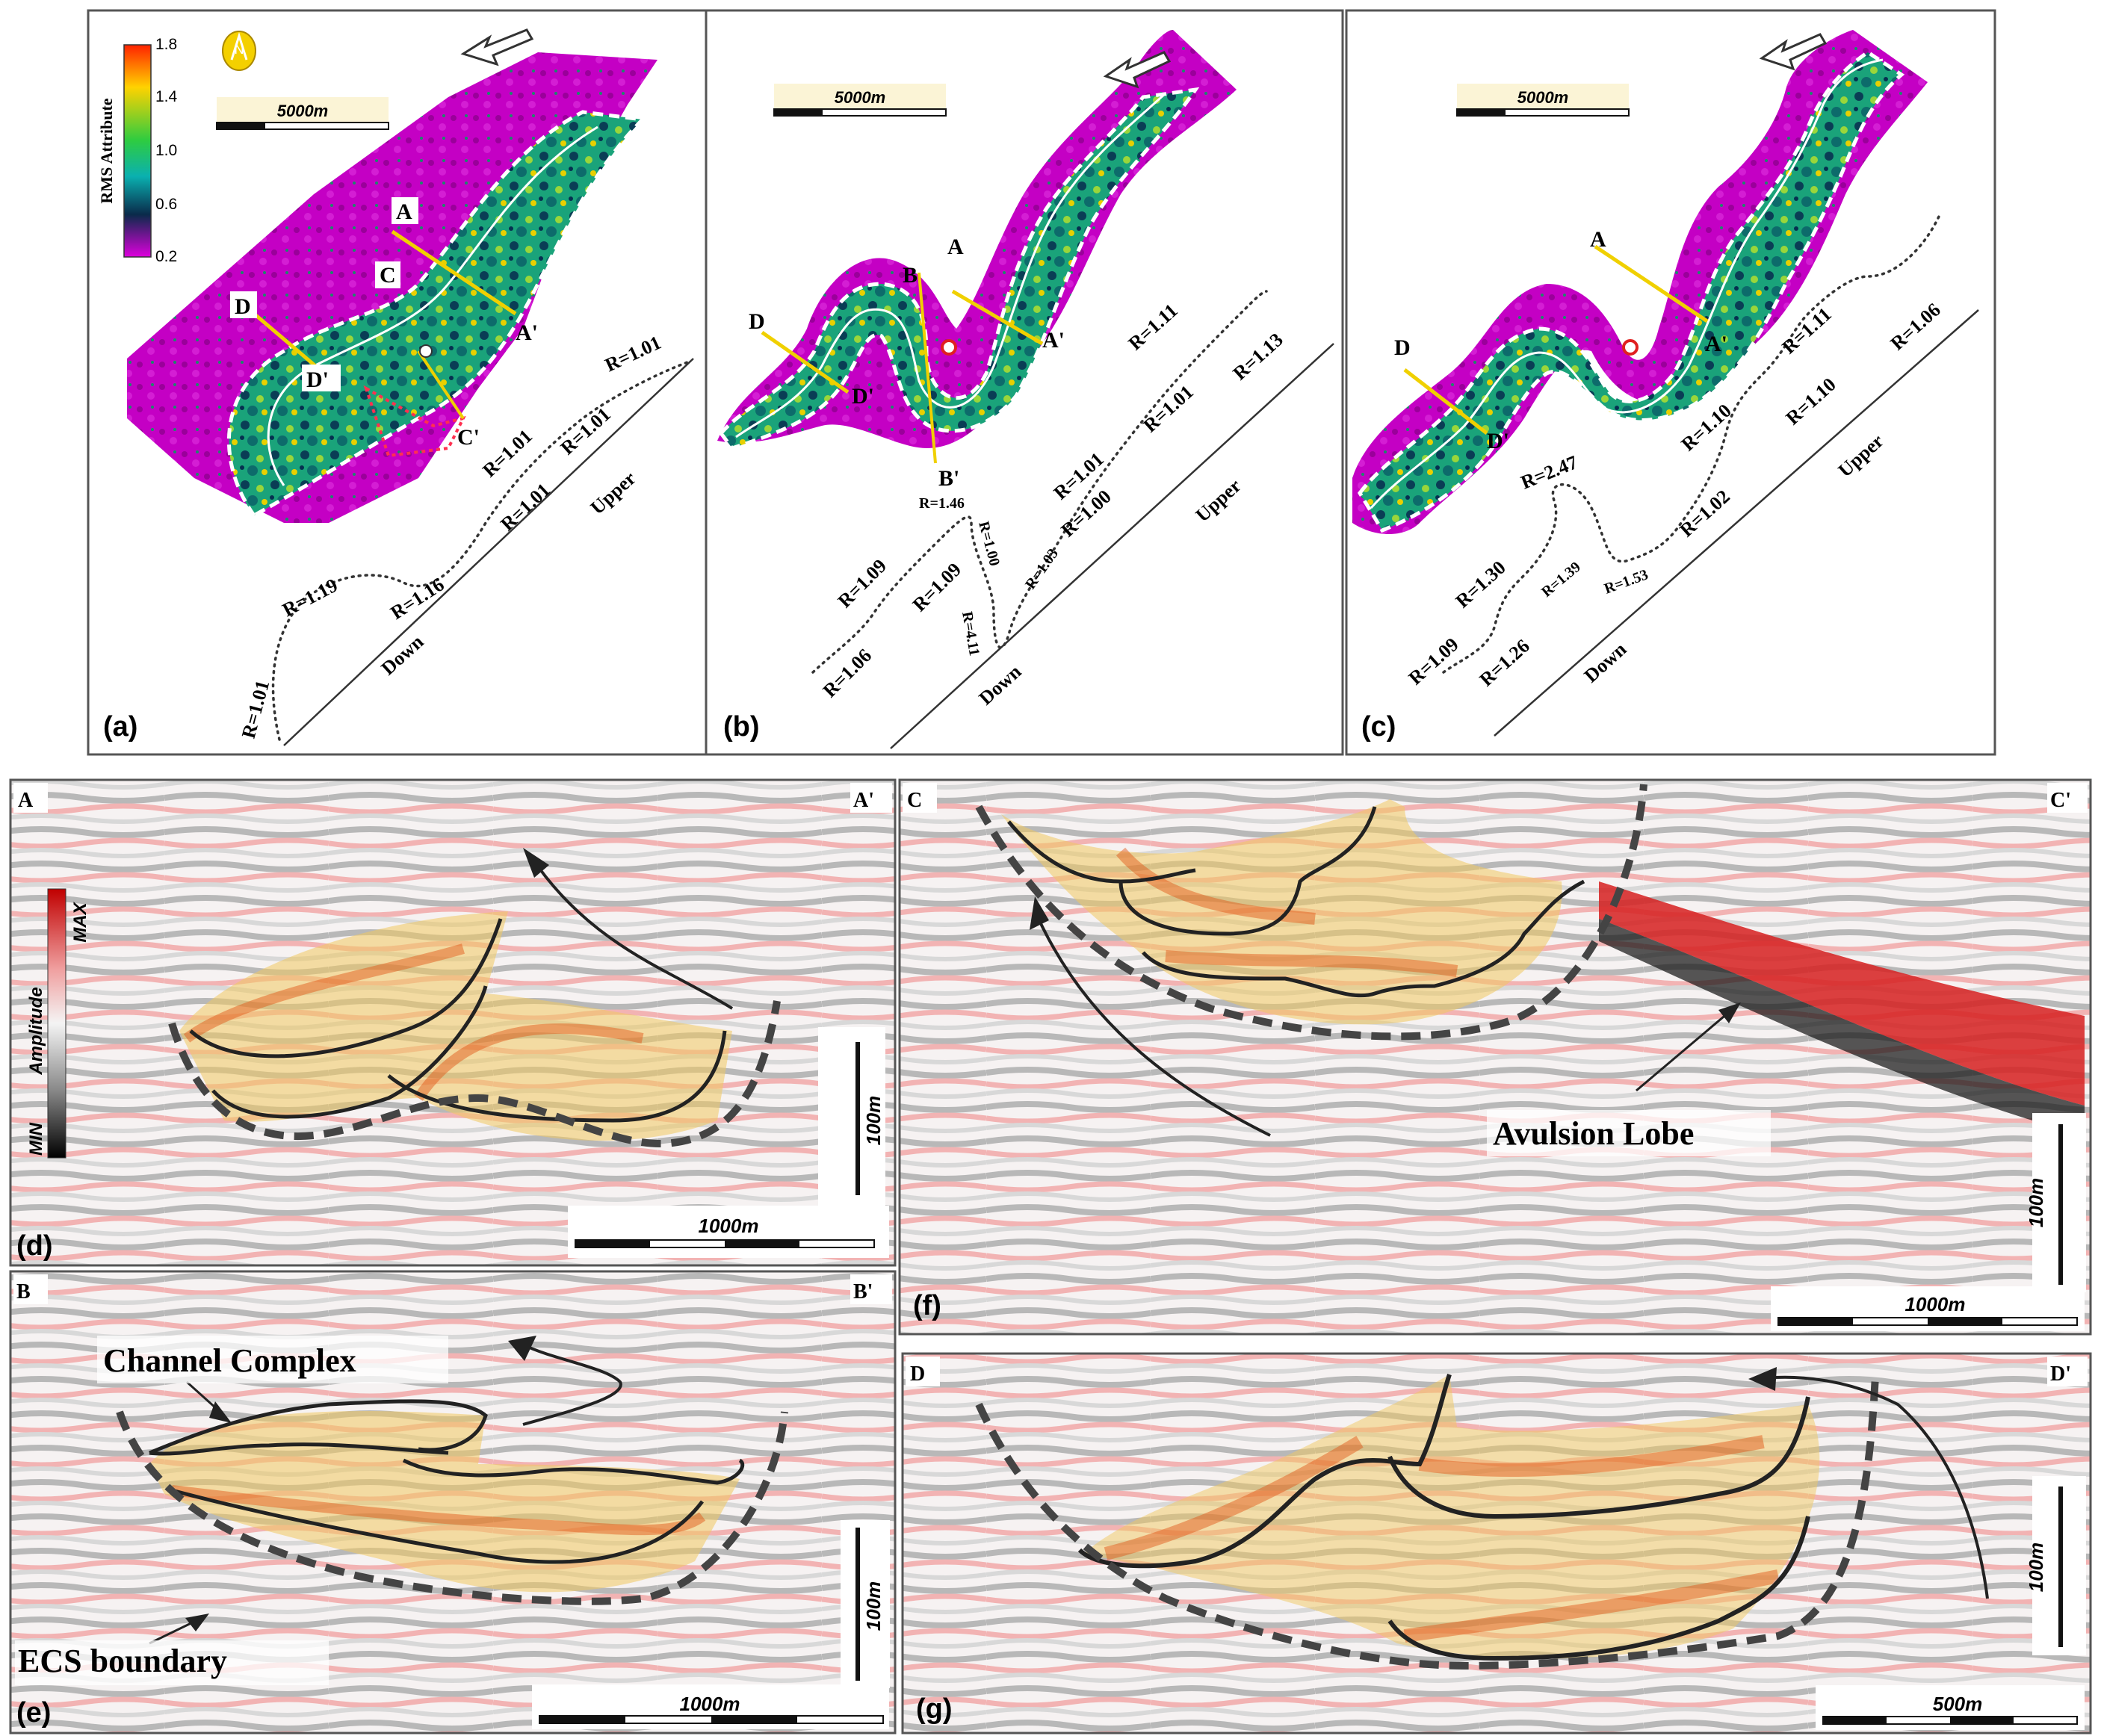 Image resolution: width=2101 pixels, height=1736 pixels. Describe the element at coordinates (1691, 444) in the screenshot. I see `sinuosity-profile-c` at that location.